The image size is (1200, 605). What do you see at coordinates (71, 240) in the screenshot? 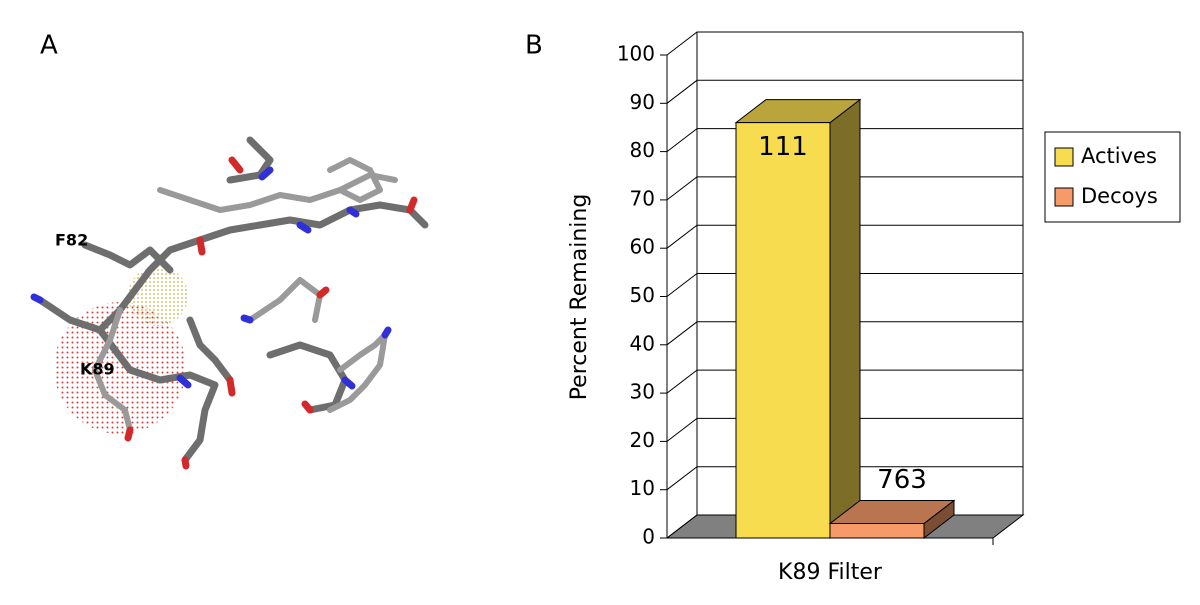
I see `residue-label: F82` at bounding box center [71, 240].